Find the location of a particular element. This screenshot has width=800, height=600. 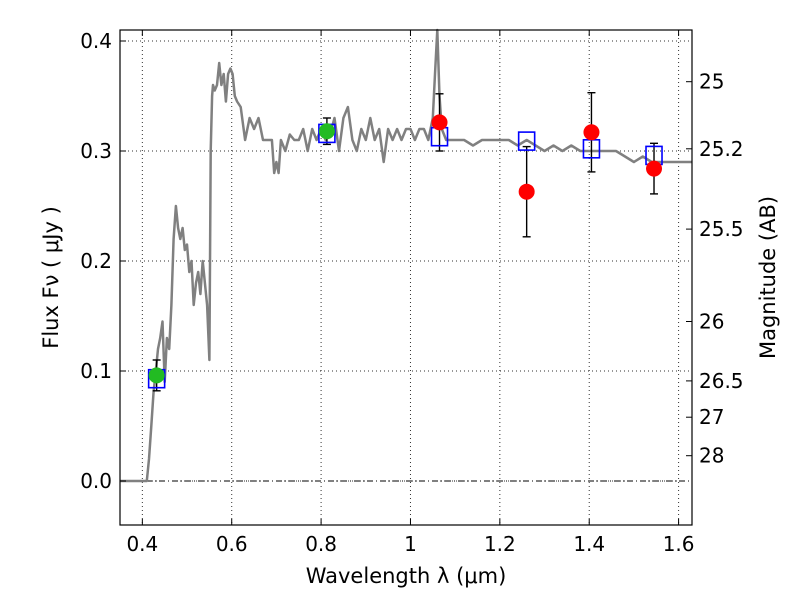

x-tick-label: 1.2 is located at coordinates (500, 544).